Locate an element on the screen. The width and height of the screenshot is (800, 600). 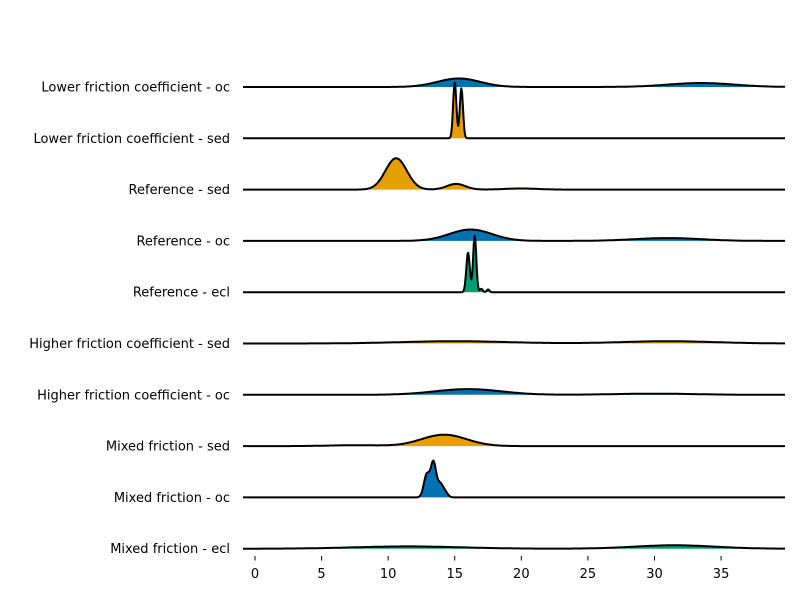
x-tick-label: 5 is located at coordinates (321, 574).